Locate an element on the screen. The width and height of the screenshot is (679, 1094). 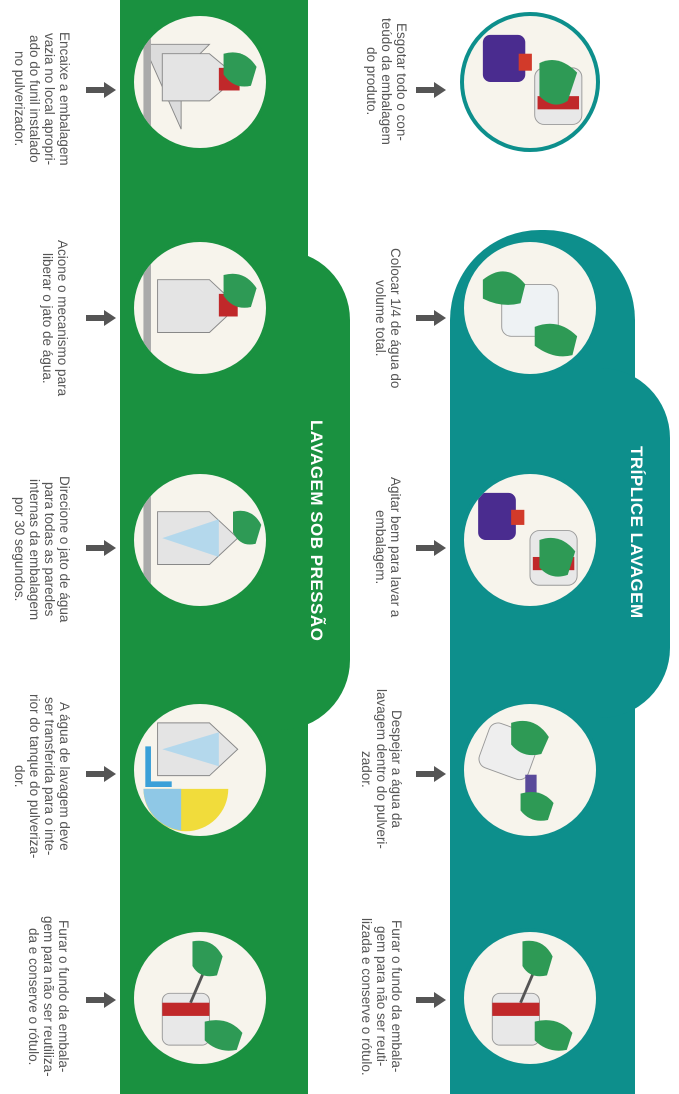
step-image-pierce-pressure is located at coordinates (200, 998).